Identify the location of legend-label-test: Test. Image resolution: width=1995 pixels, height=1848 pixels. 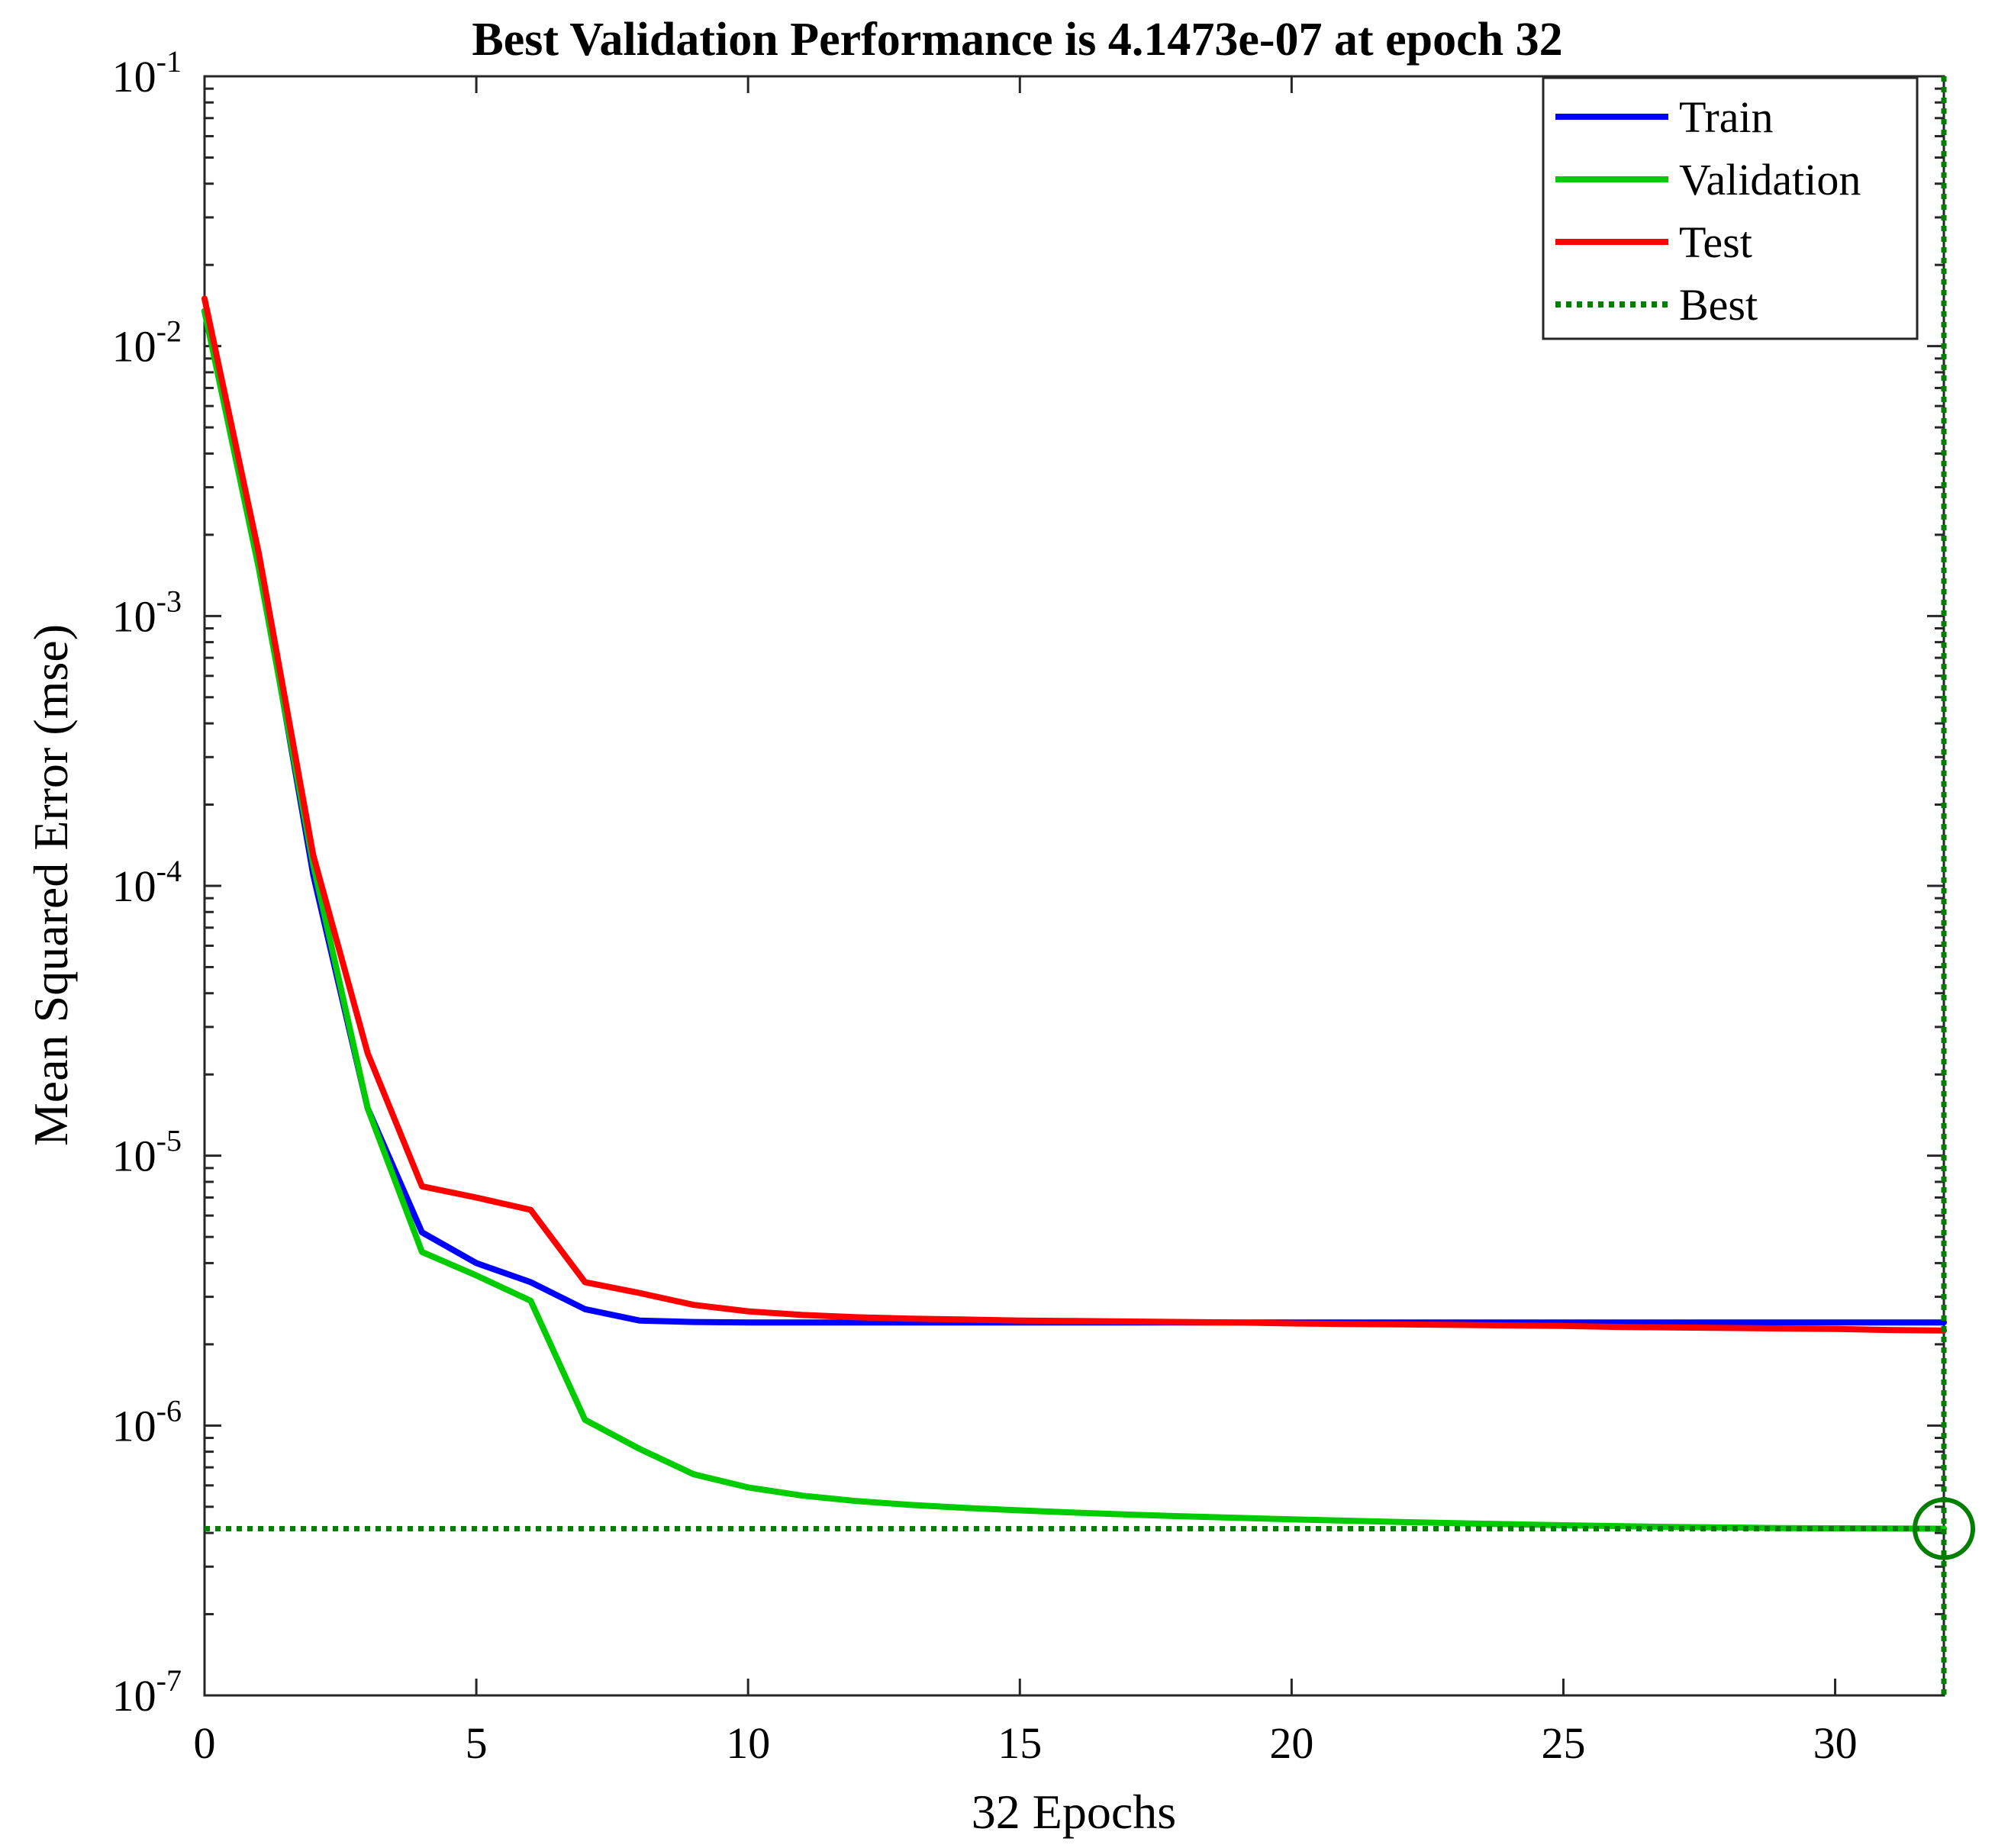
(1715, 242).